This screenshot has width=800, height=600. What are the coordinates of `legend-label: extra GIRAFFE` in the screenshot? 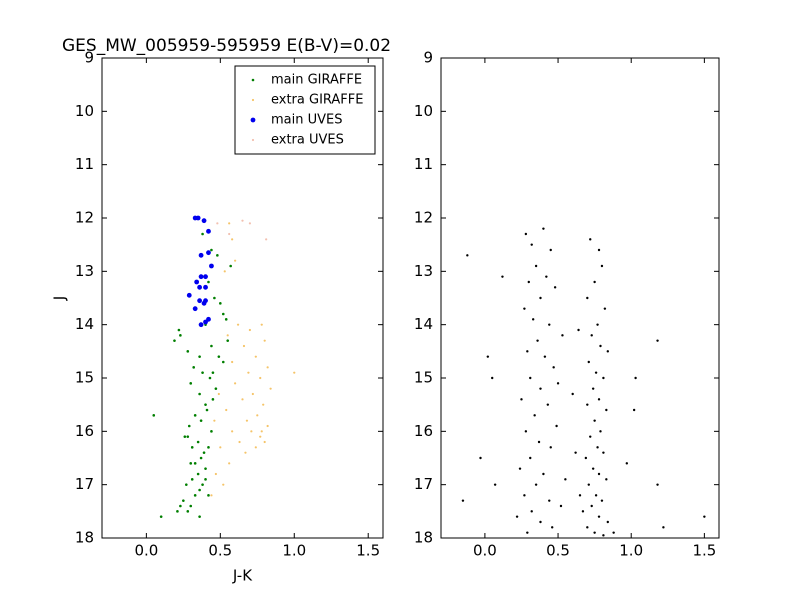 It's located at (317, 100).